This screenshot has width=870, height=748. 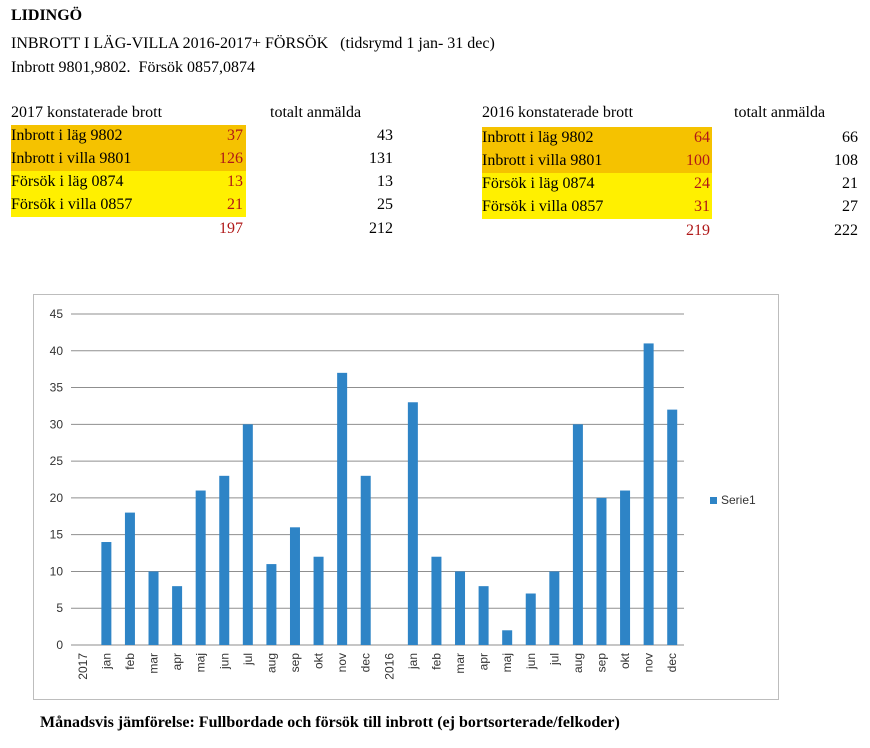 What do you see at coordinates (670, 231) in the screenshot?
I see `table-sum-row: 219 222` at bounding box center [670, 231].